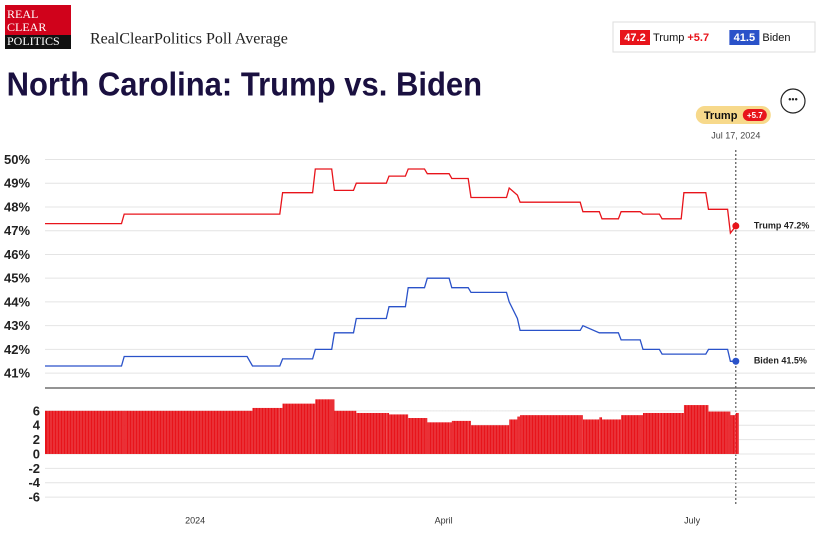 Image resolution: width=831 pixels, height=535 pixels. What do you see at coordinates (33, 41) in the screenshot?
I see `logo-text: POLITICS` at bounding box center [33, 41].